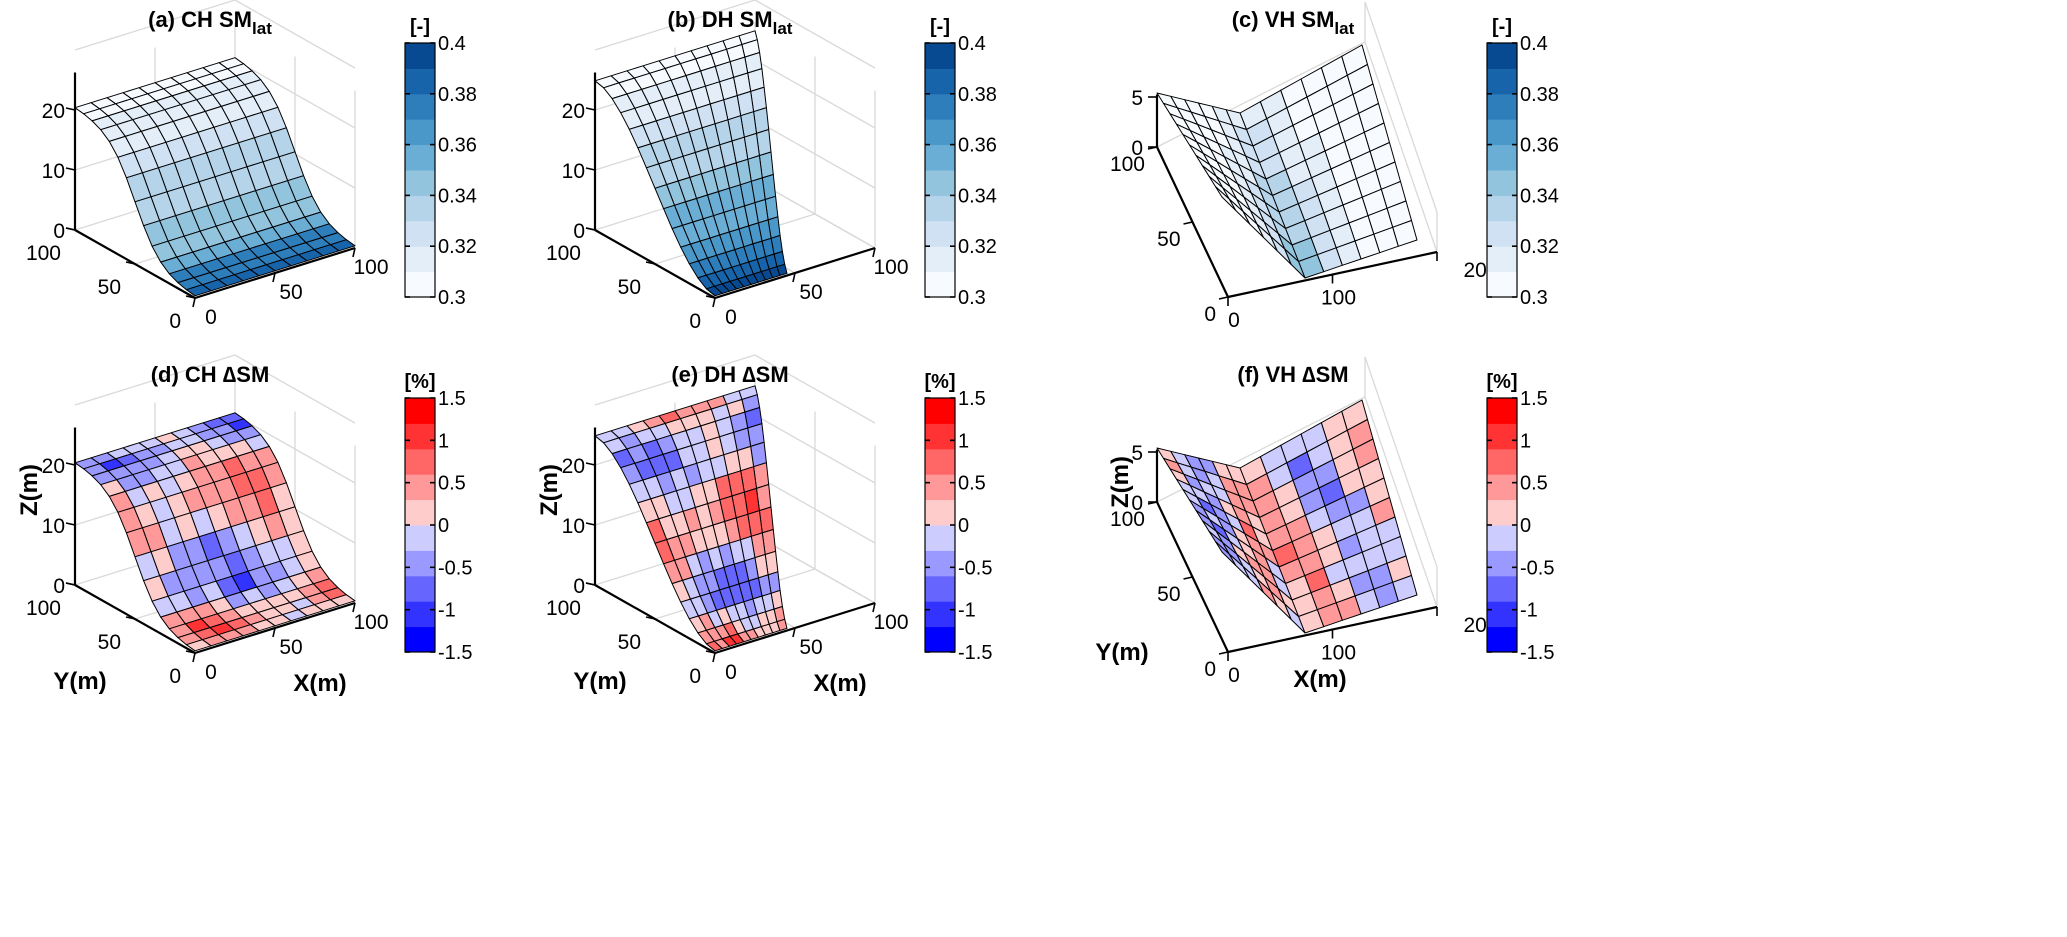 This screenshot has width=2067, height=937. Describe the element at coordinates (975, 653) in the screenshot. I see `colorbar-tick-label: -1.5` at that location.